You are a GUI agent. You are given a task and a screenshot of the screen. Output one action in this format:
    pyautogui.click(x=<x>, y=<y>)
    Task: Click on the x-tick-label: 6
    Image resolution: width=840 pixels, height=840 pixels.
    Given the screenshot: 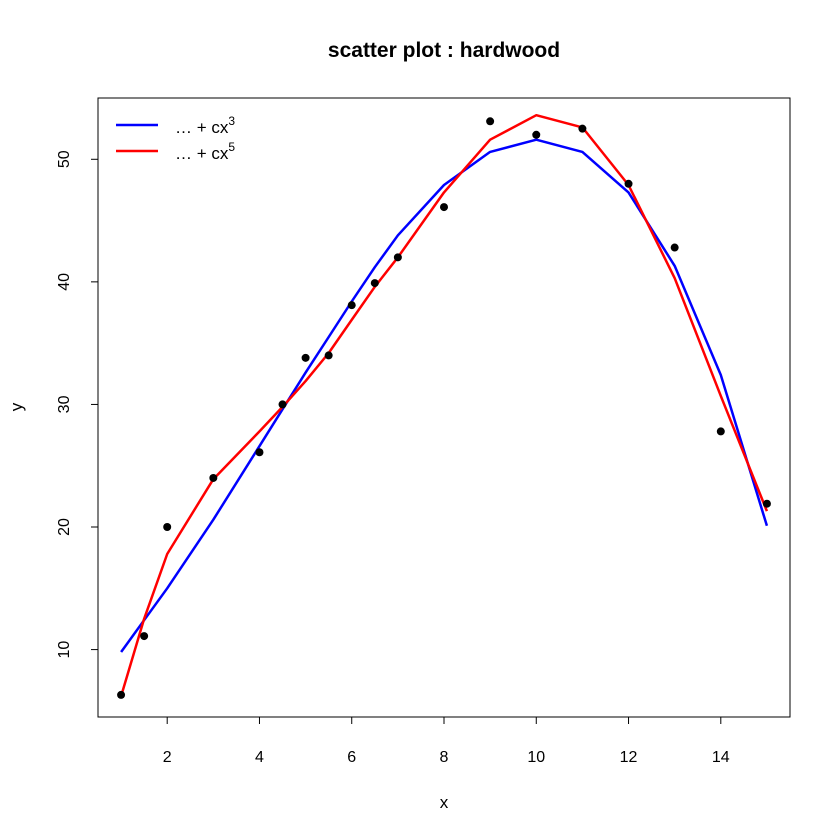 What is the action you would take?
    pyautogui.click(x=351, y=757)
    